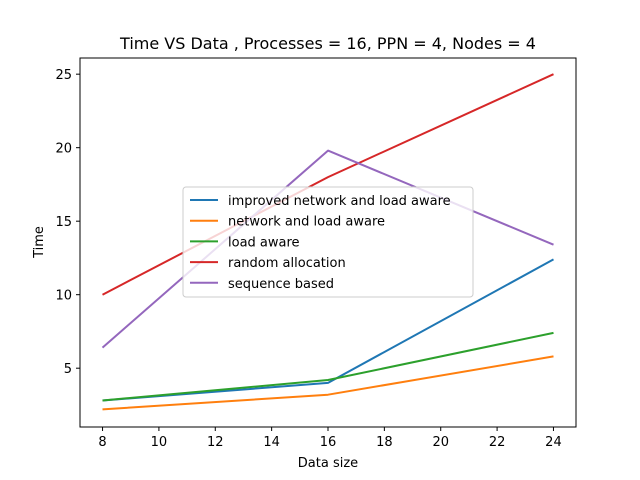 The width and height of the screenshot is (640, 480). I want to click on y-tick-label: 5, so click(68, 369).